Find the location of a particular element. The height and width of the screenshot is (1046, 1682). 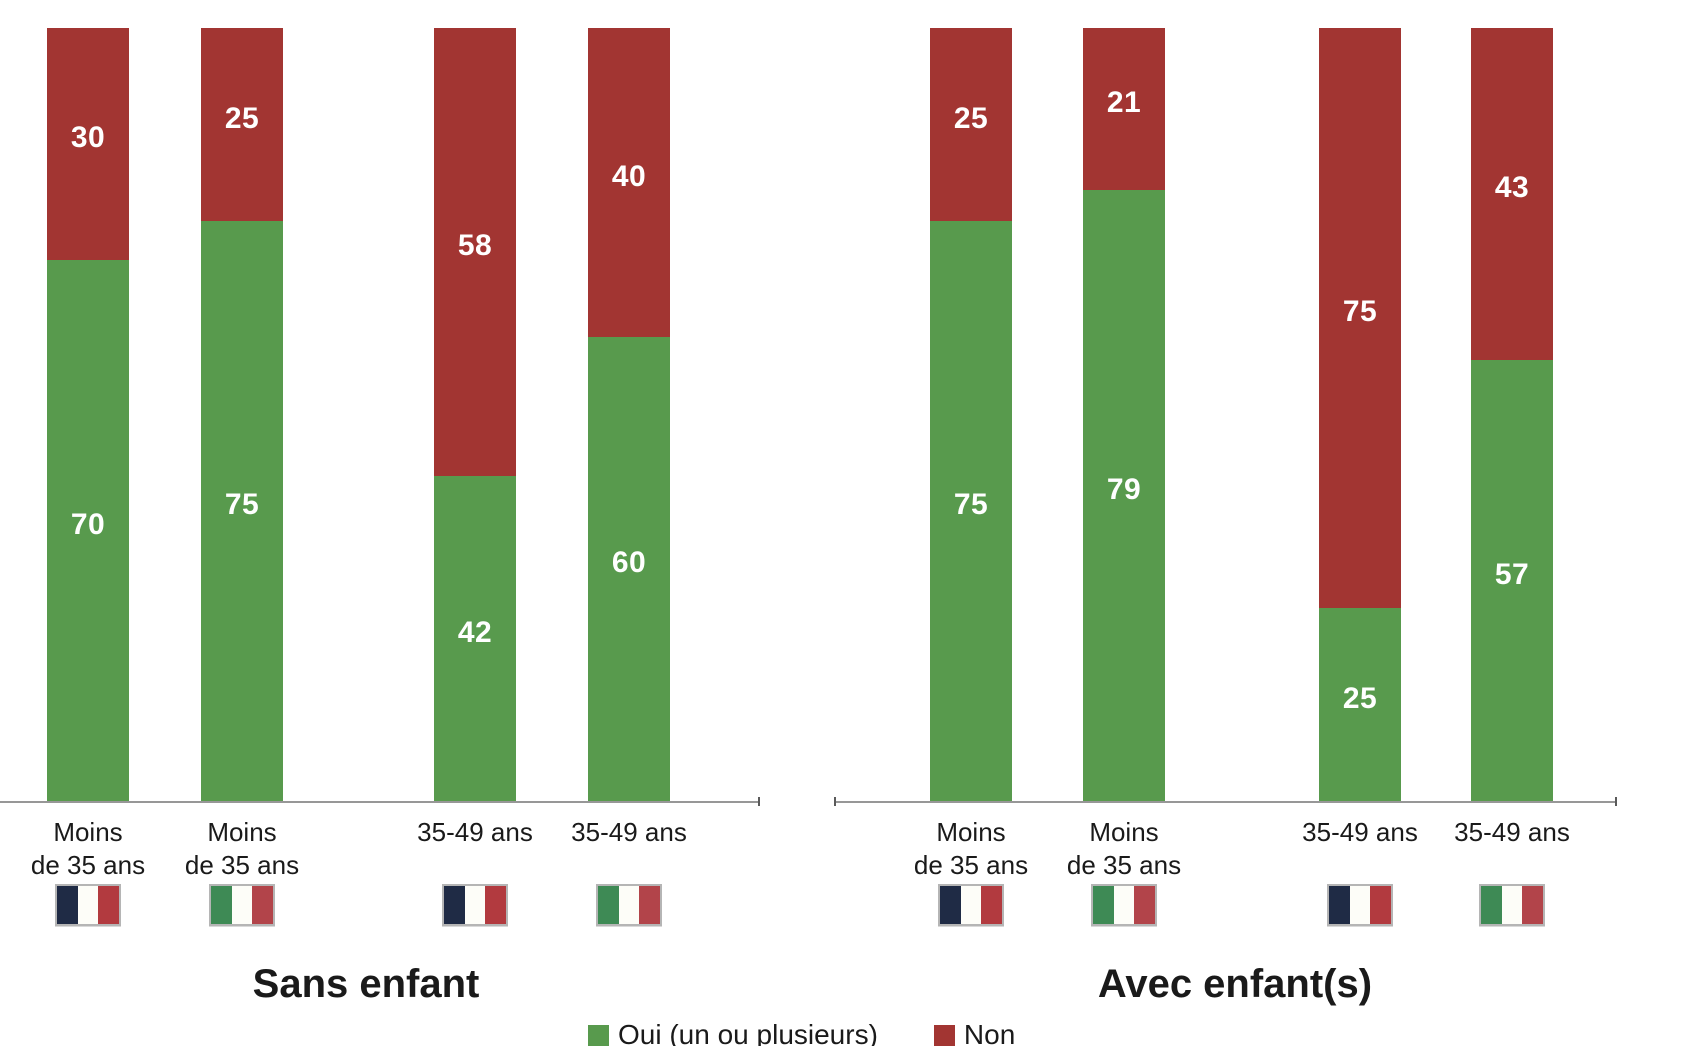

bar-segment-non: 75 is located at coordinates (1360, 318).